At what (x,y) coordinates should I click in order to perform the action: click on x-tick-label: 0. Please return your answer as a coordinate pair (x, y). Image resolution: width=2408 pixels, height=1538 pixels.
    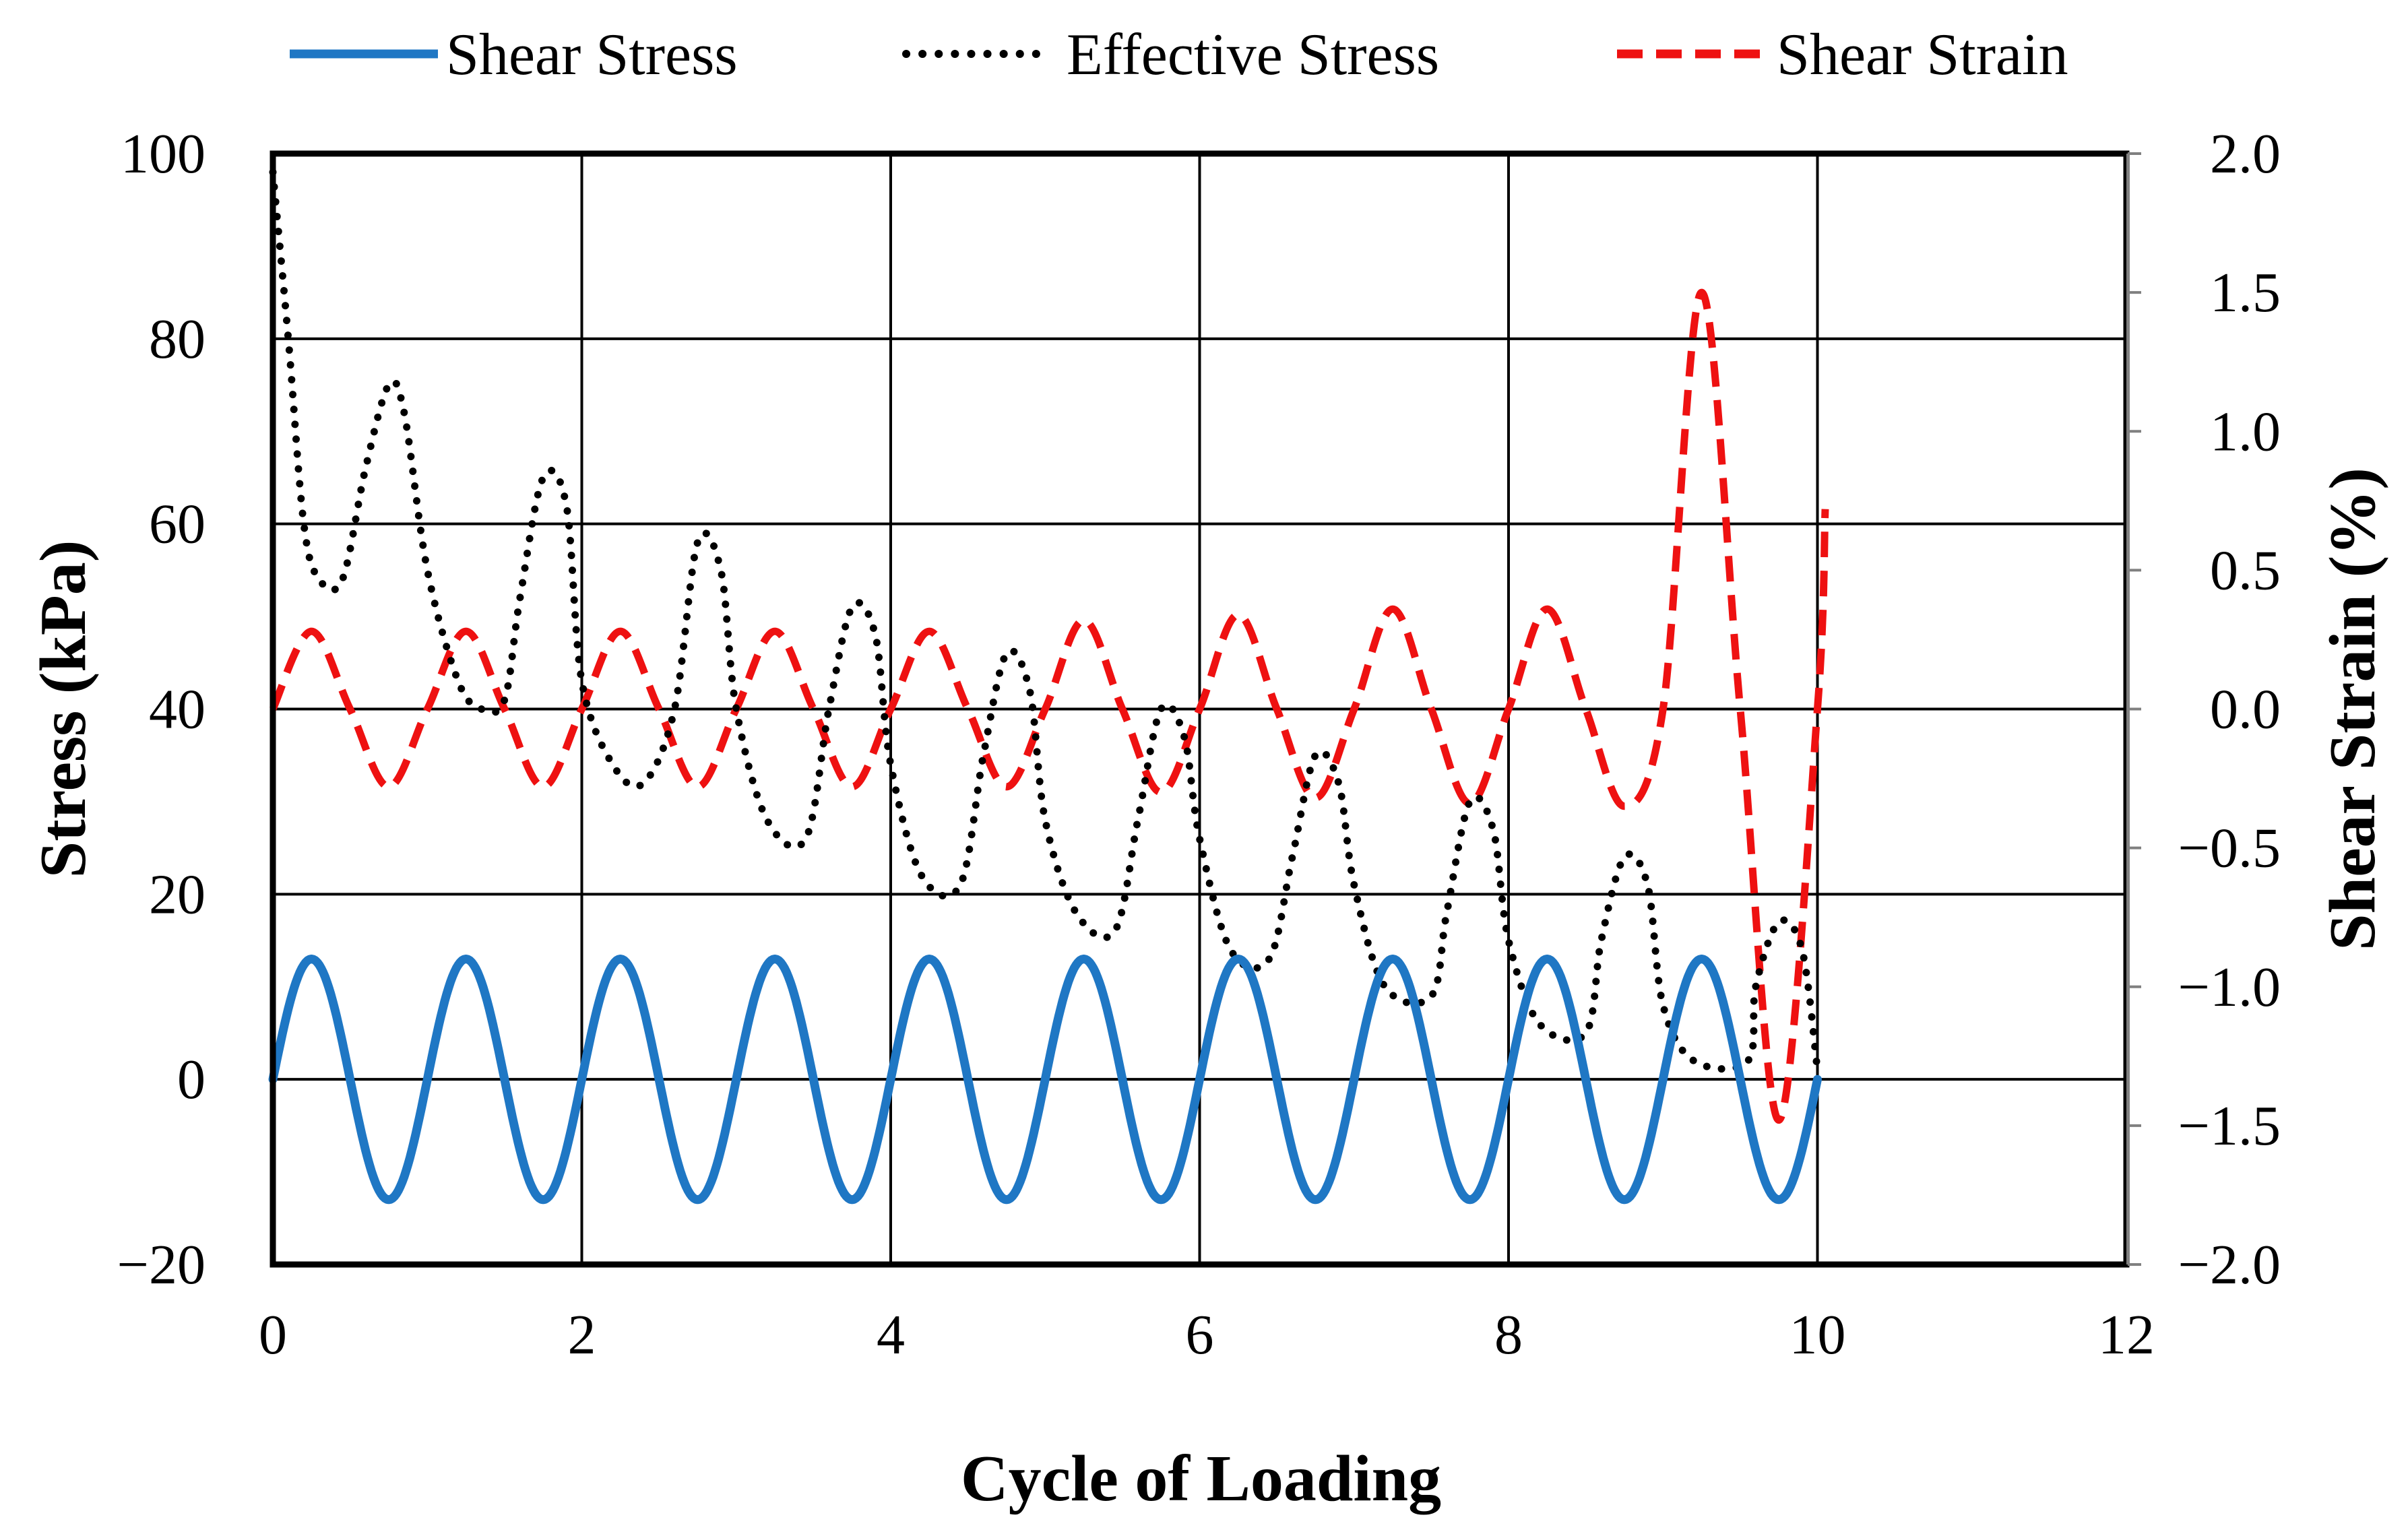
    Looking at the image, I should click on (273, 1335).